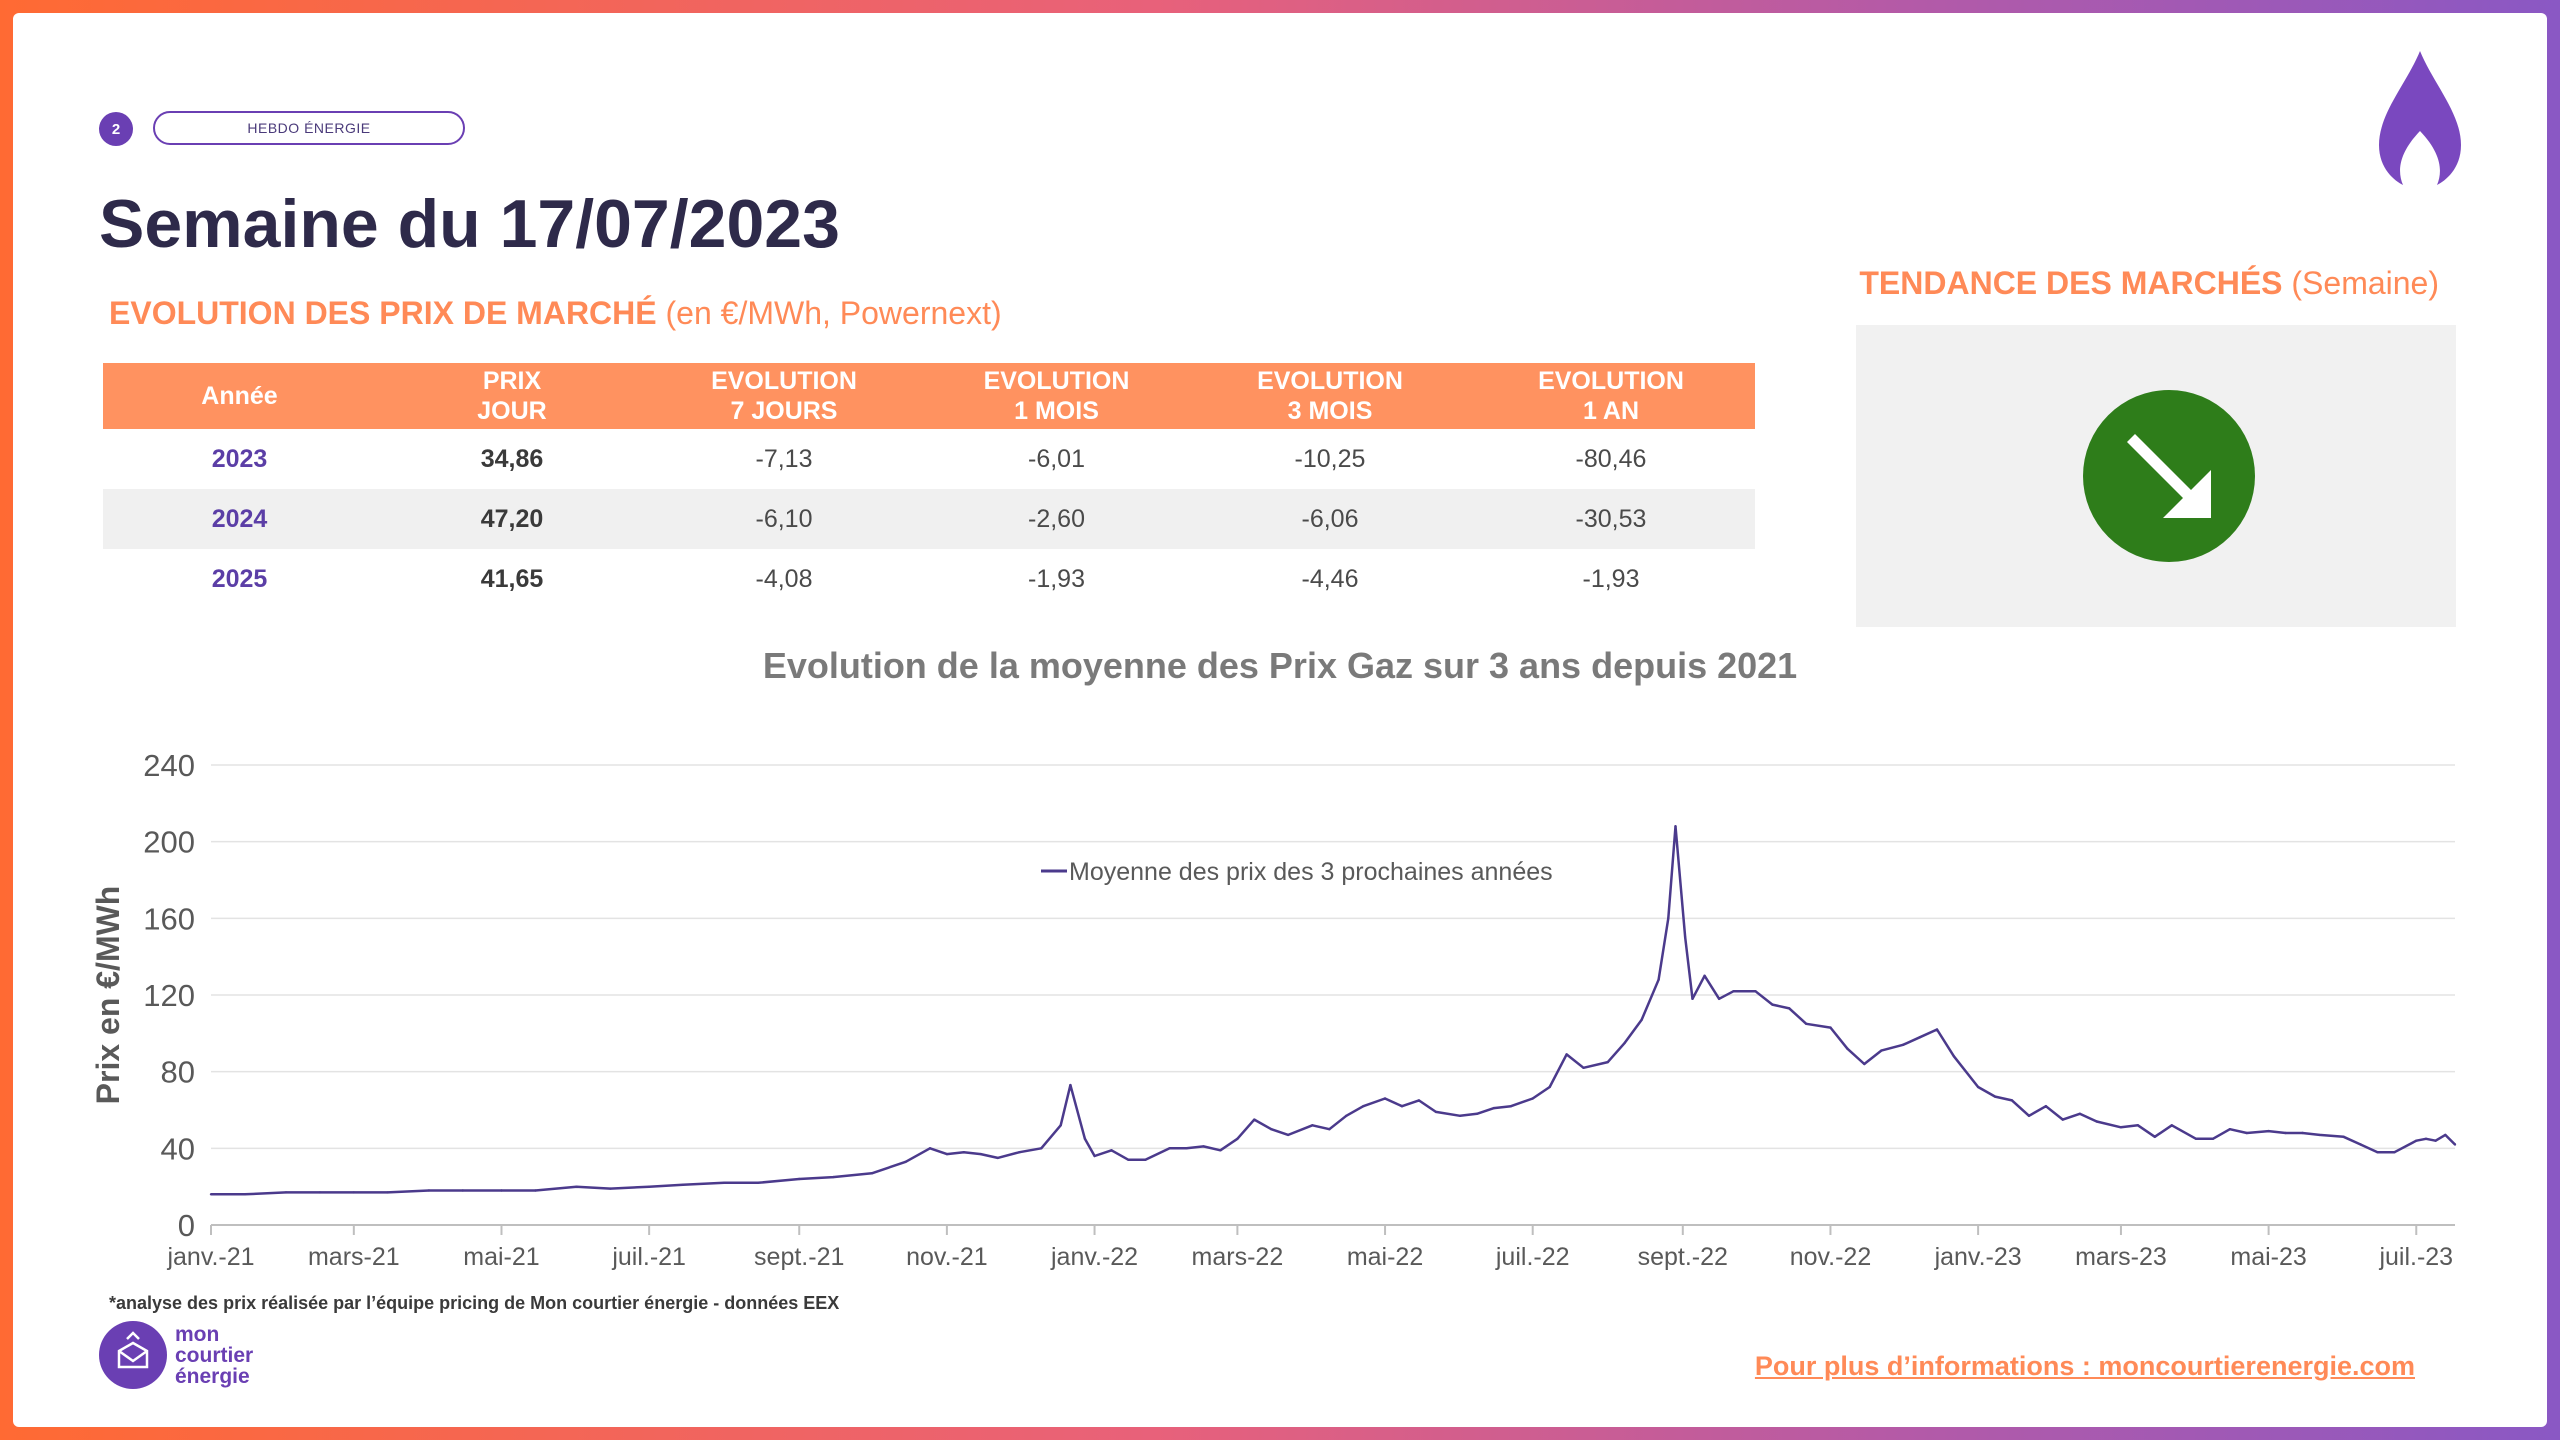 The image size is (2560, 1440). Describe the element at coordinates (1978, 1257) in the screenshot. I see `x-tick-label: janv.-23` at that location.